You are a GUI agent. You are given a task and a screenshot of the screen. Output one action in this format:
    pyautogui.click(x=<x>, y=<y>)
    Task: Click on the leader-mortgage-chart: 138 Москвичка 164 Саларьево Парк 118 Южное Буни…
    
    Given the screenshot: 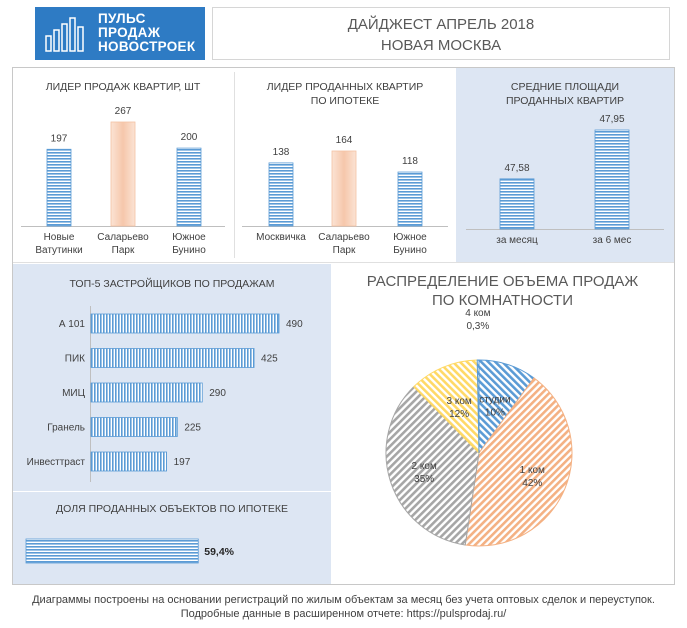 What is the action you would take?
    pyautogui.click(x=345, y=195)
    